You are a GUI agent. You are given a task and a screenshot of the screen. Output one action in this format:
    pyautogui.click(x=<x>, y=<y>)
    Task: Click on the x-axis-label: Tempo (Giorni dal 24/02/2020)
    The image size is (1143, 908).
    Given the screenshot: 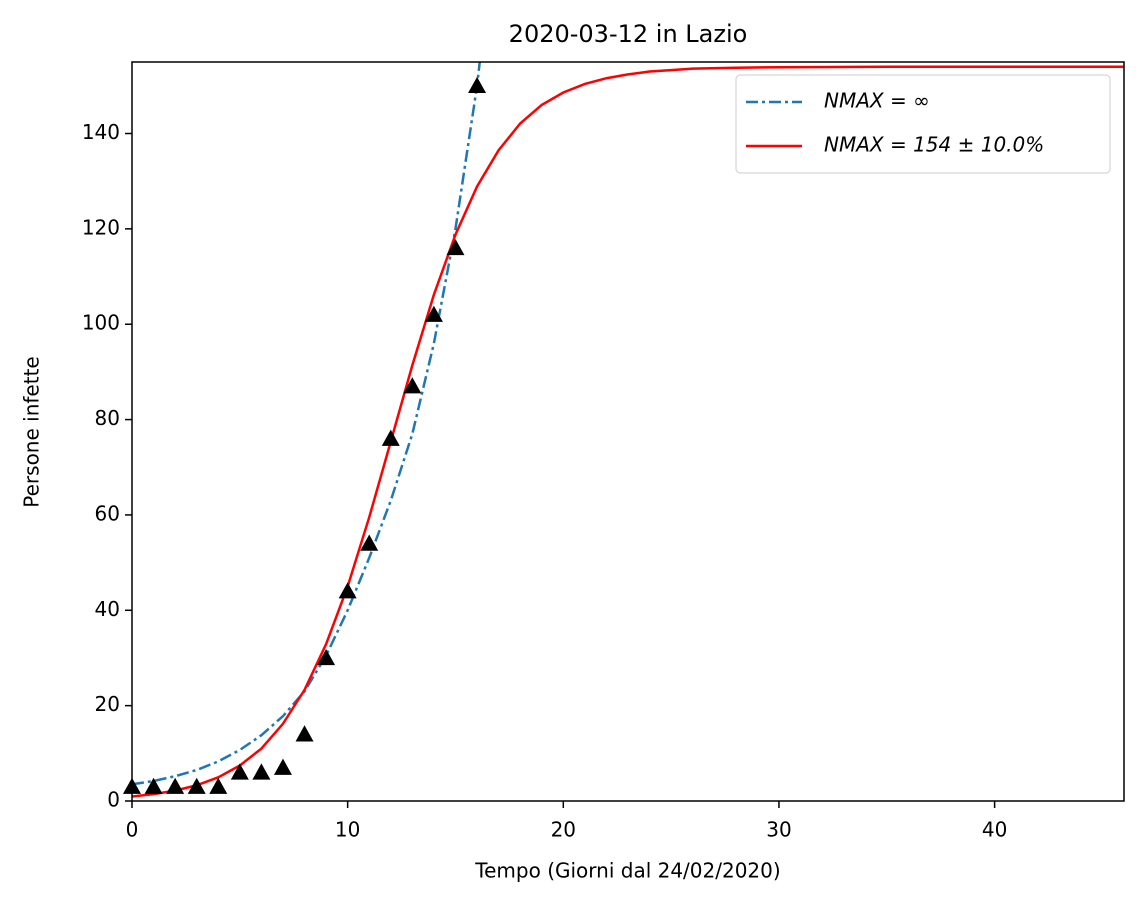 What is the action you would take?
    pyautogui.click(x=627, y=871)
    